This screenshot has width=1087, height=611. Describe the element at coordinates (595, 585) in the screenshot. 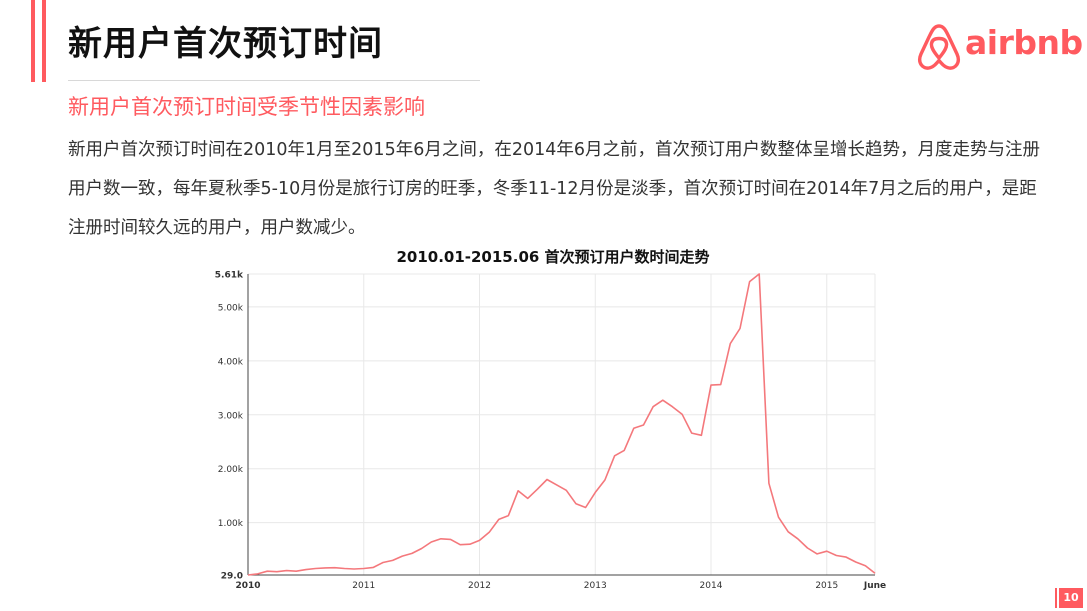

I see `x-tick-label: 2013` at that location.